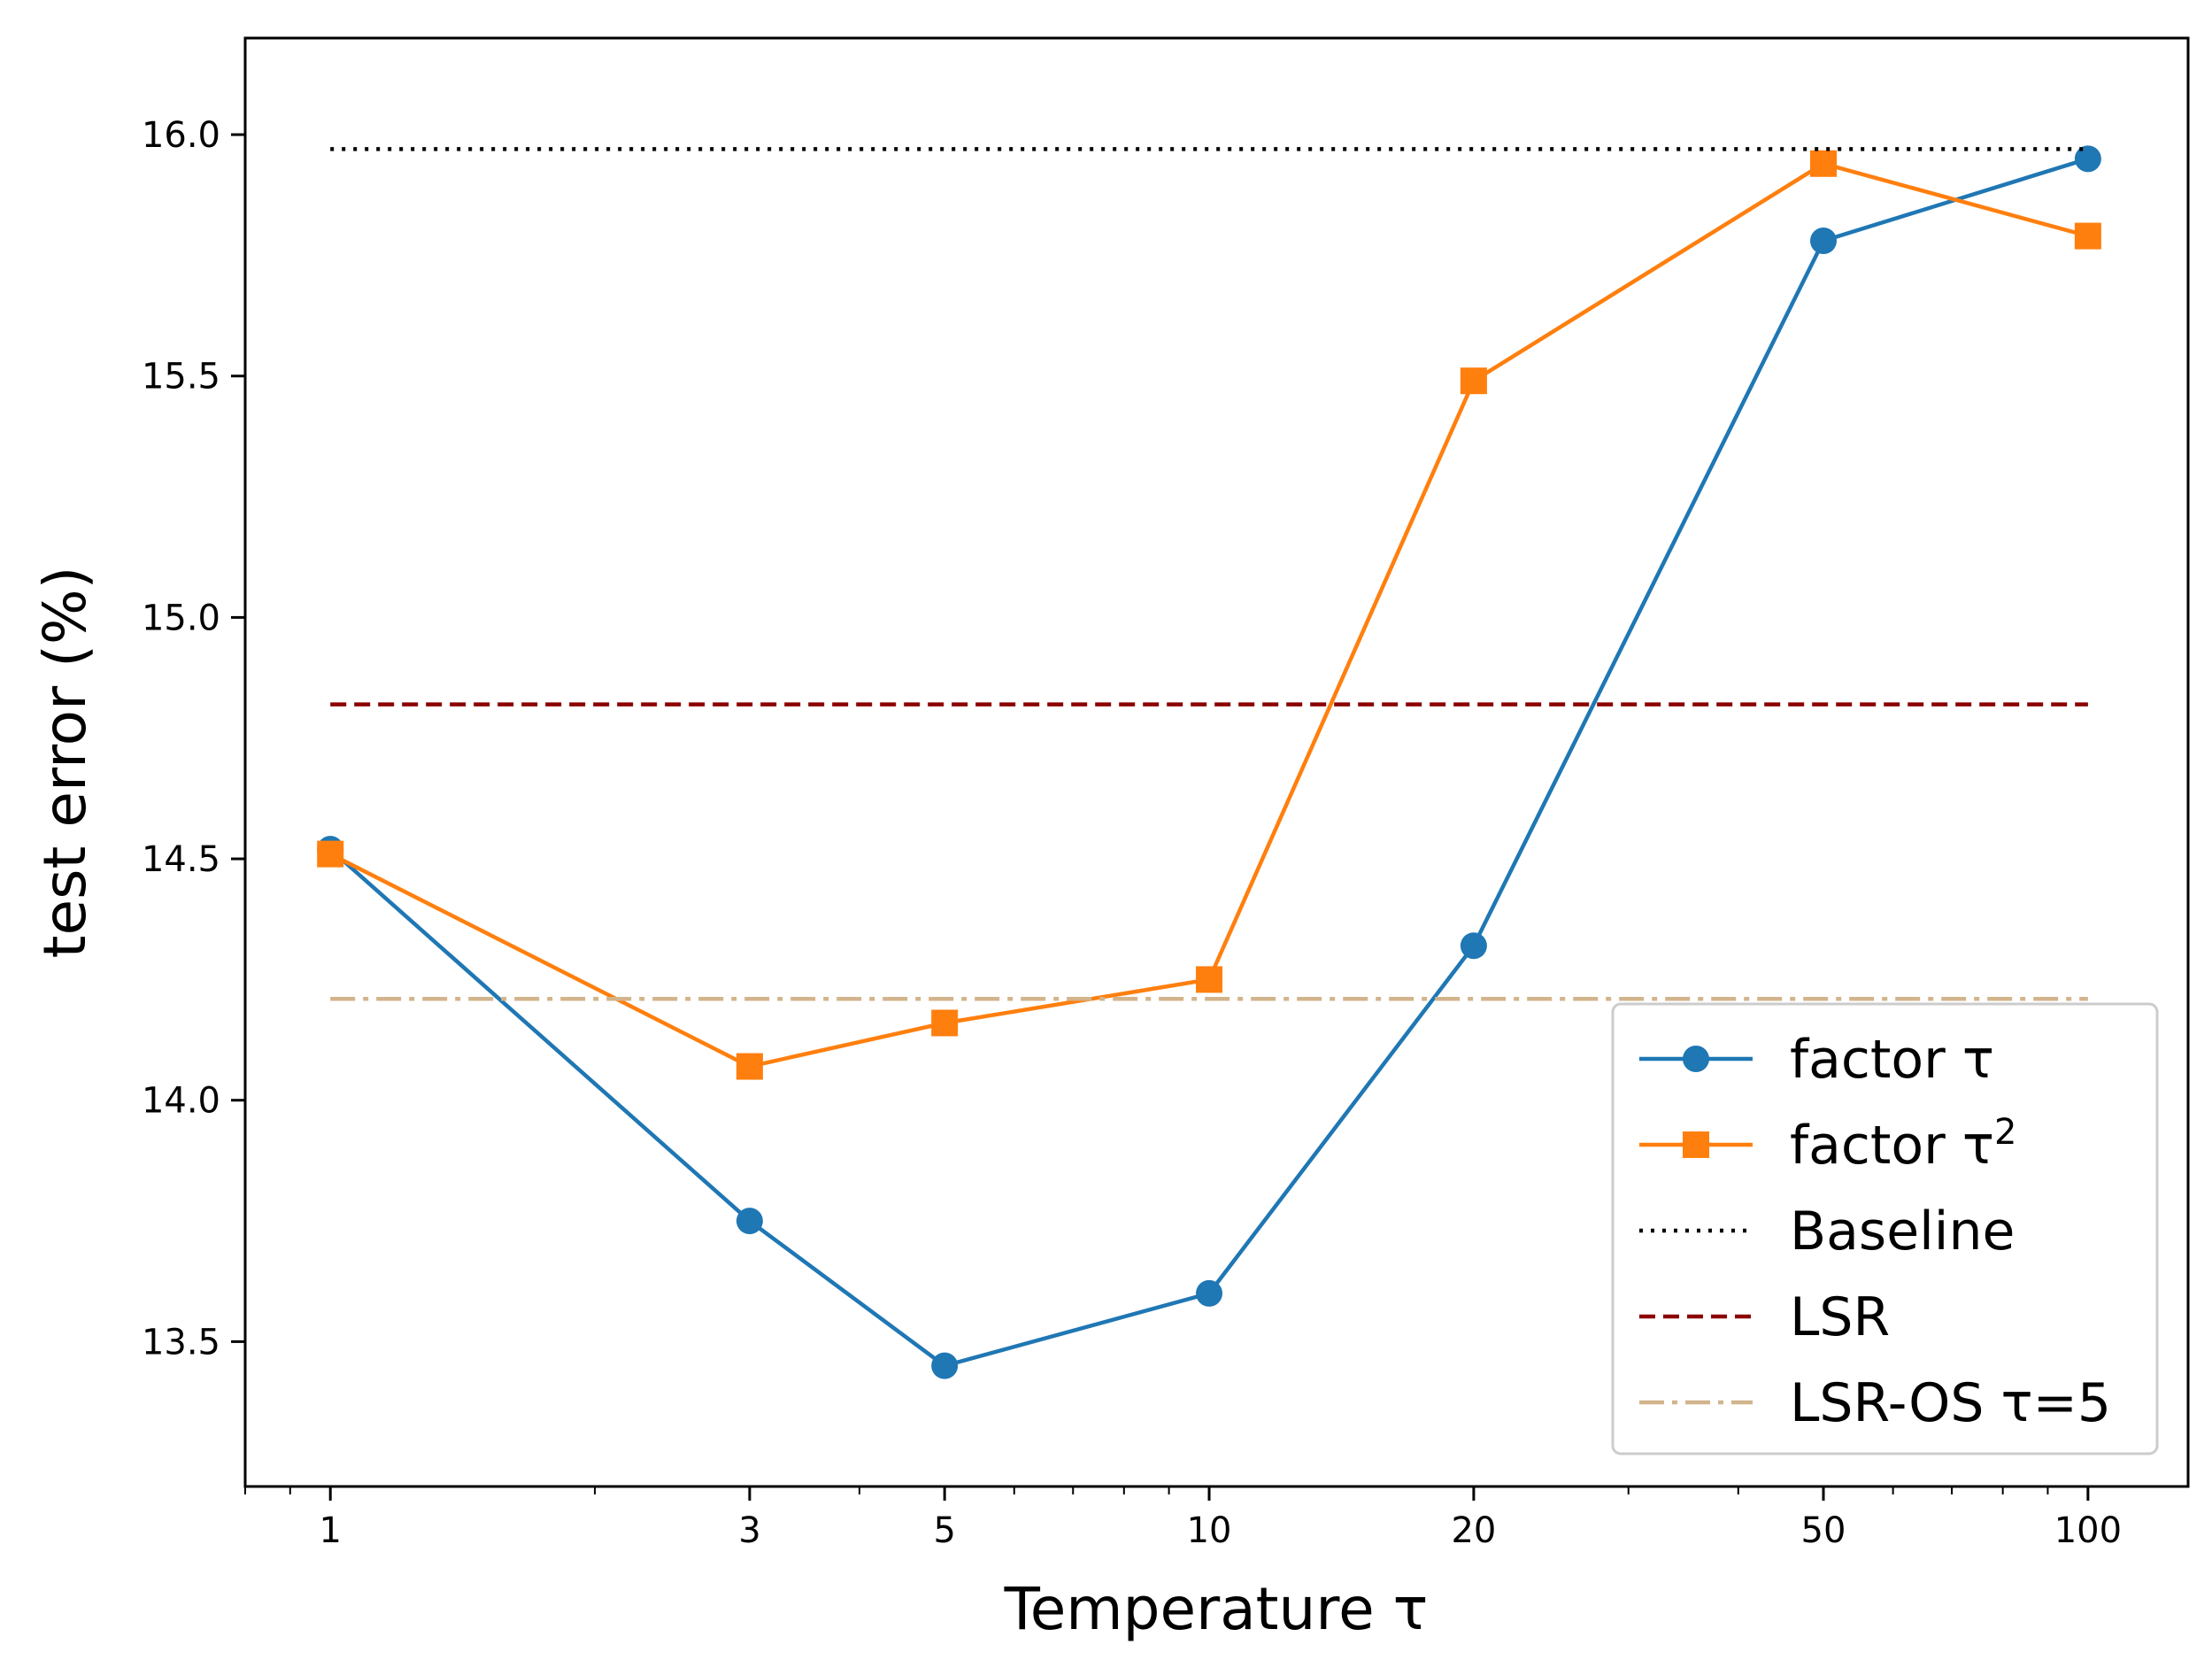 The image size is (2212, 1660). What do you see at coordinates (1823, 1530) in the screenshot?
I see `x-tick-label: 50` at bounding box center [1823, 1530].